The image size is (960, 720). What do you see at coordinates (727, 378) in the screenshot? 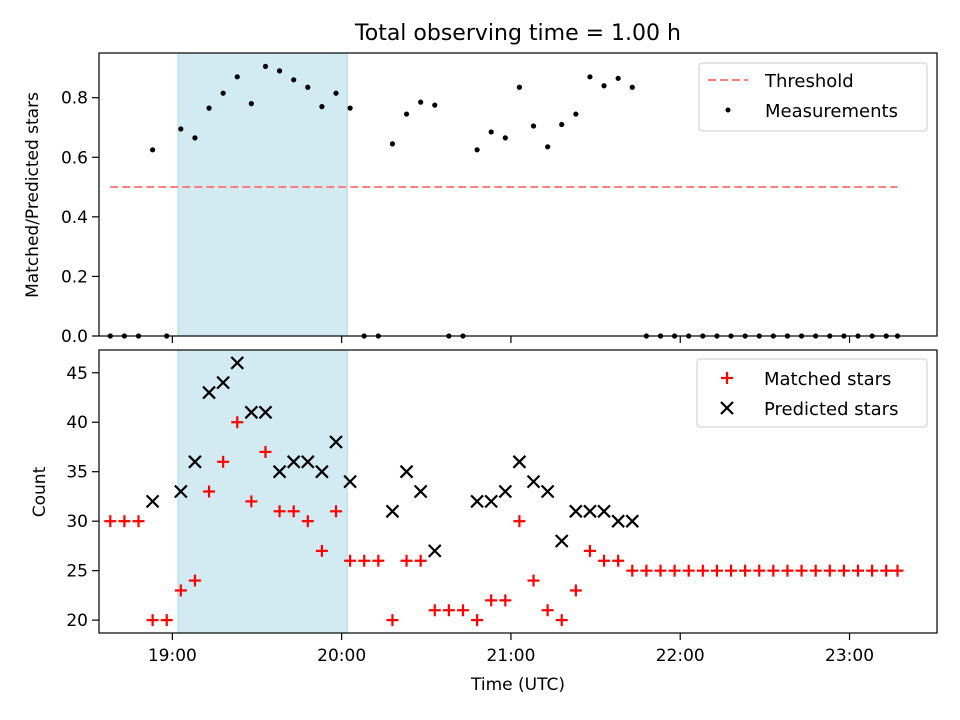
I see `legend-matched-marker` at bounding box center [727, 378].